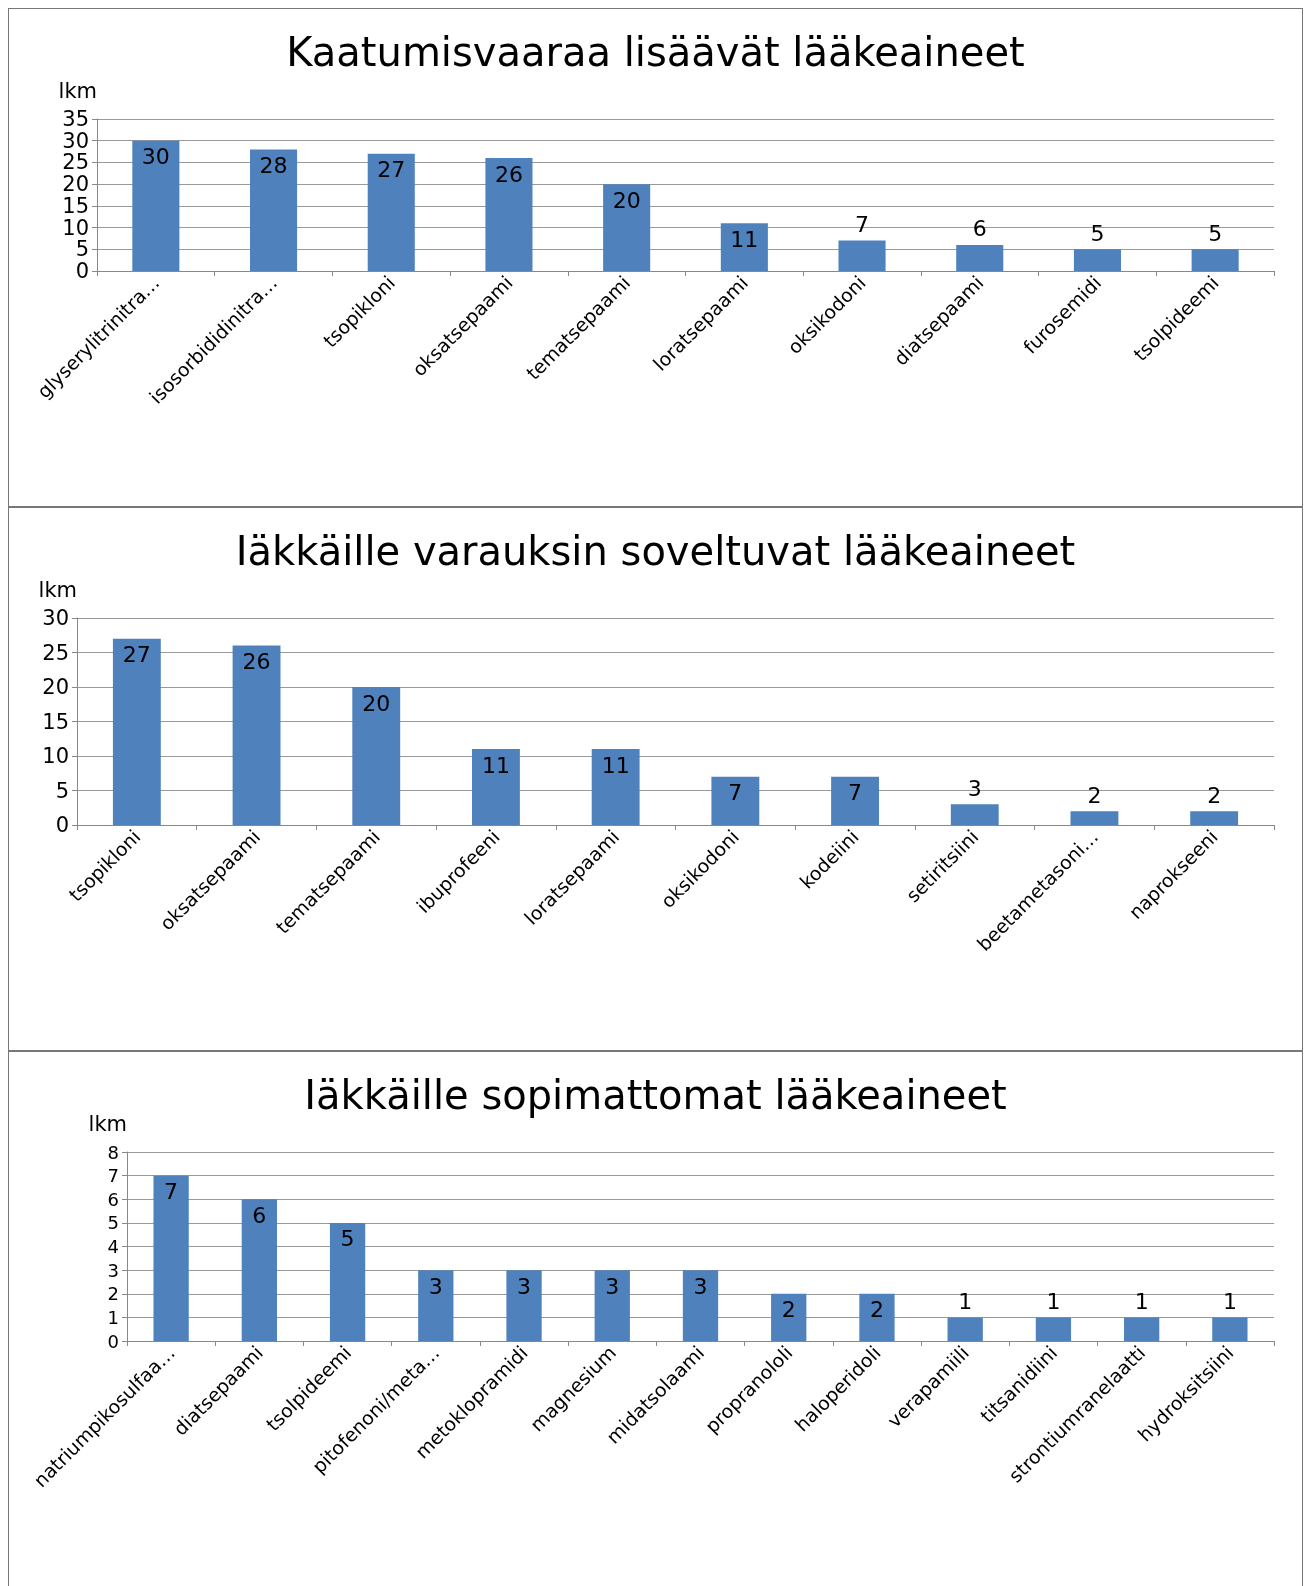 The width and height of the screenshot is (1310, 1586). I want to click on y-tick-label: 1, so click(113, 1317).